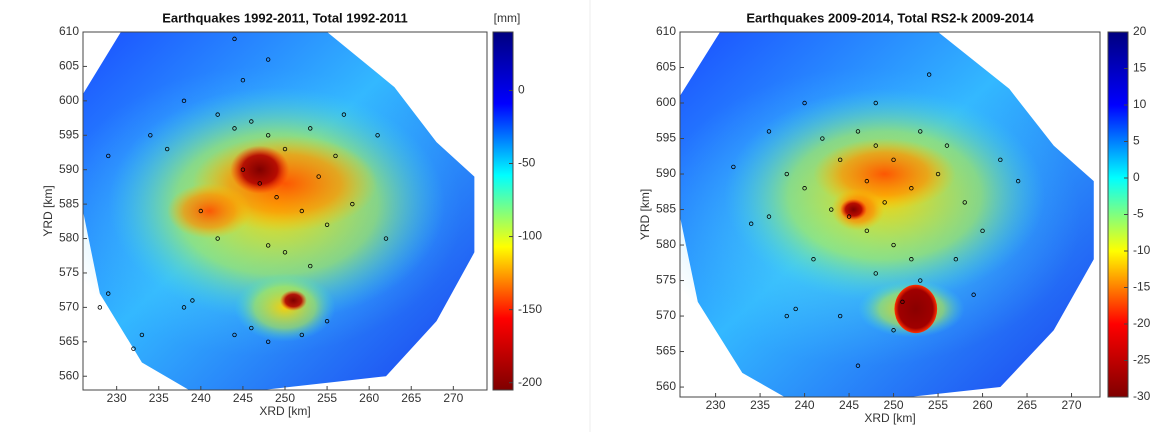 Image resolution: width=1161 pixels, height=437 pixels. Describe the element at coordinates (805, 405) in the screenshot. I see `x-tick-label: 240` at that location.